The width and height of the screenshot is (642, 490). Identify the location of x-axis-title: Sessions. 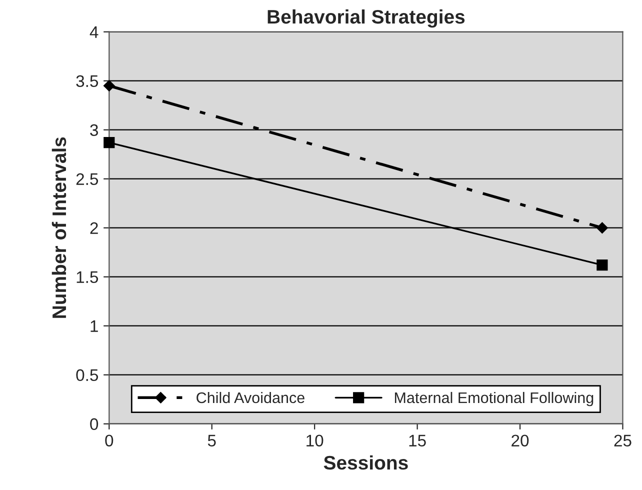
(366, 462).